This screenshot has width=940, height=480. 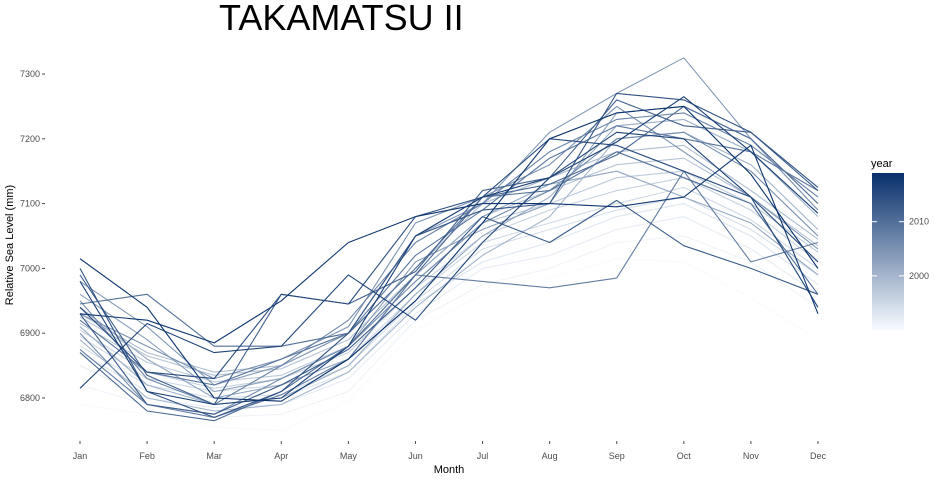 I want to click on legend: year 2000 2010, so click(x=900, y=244).